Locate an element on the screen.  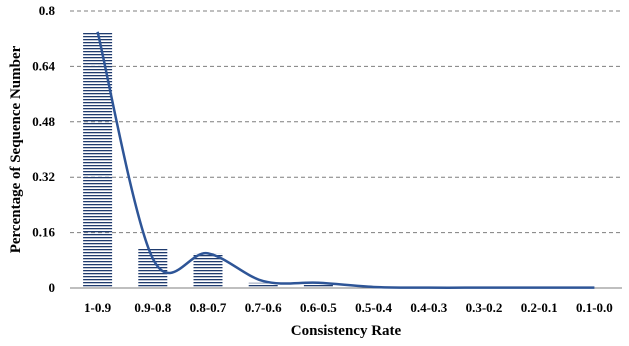
bar-1-0.9 is located at coordinates (98, 160).